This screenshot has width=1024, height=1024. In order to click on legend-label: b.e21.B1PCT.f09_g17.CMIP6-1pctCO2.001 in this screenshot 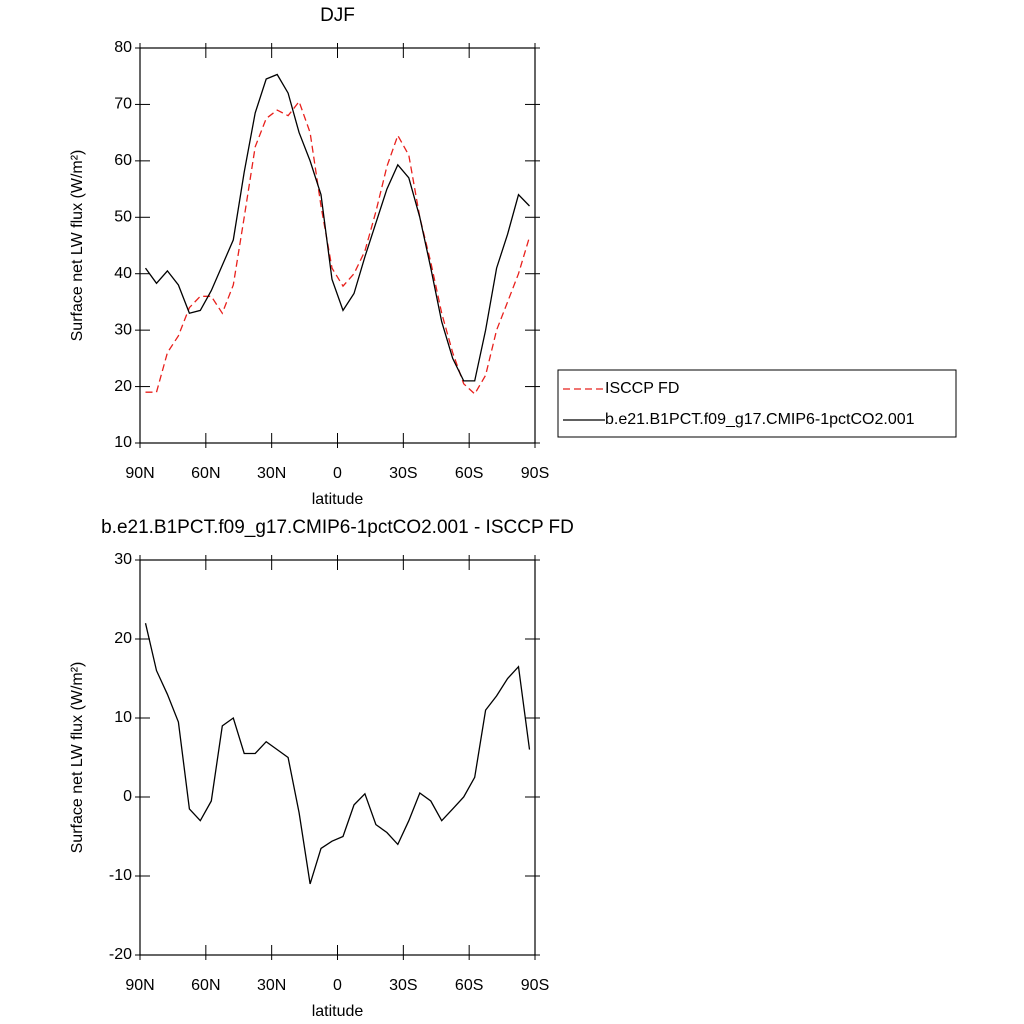, I will do `click(760, 419)`.